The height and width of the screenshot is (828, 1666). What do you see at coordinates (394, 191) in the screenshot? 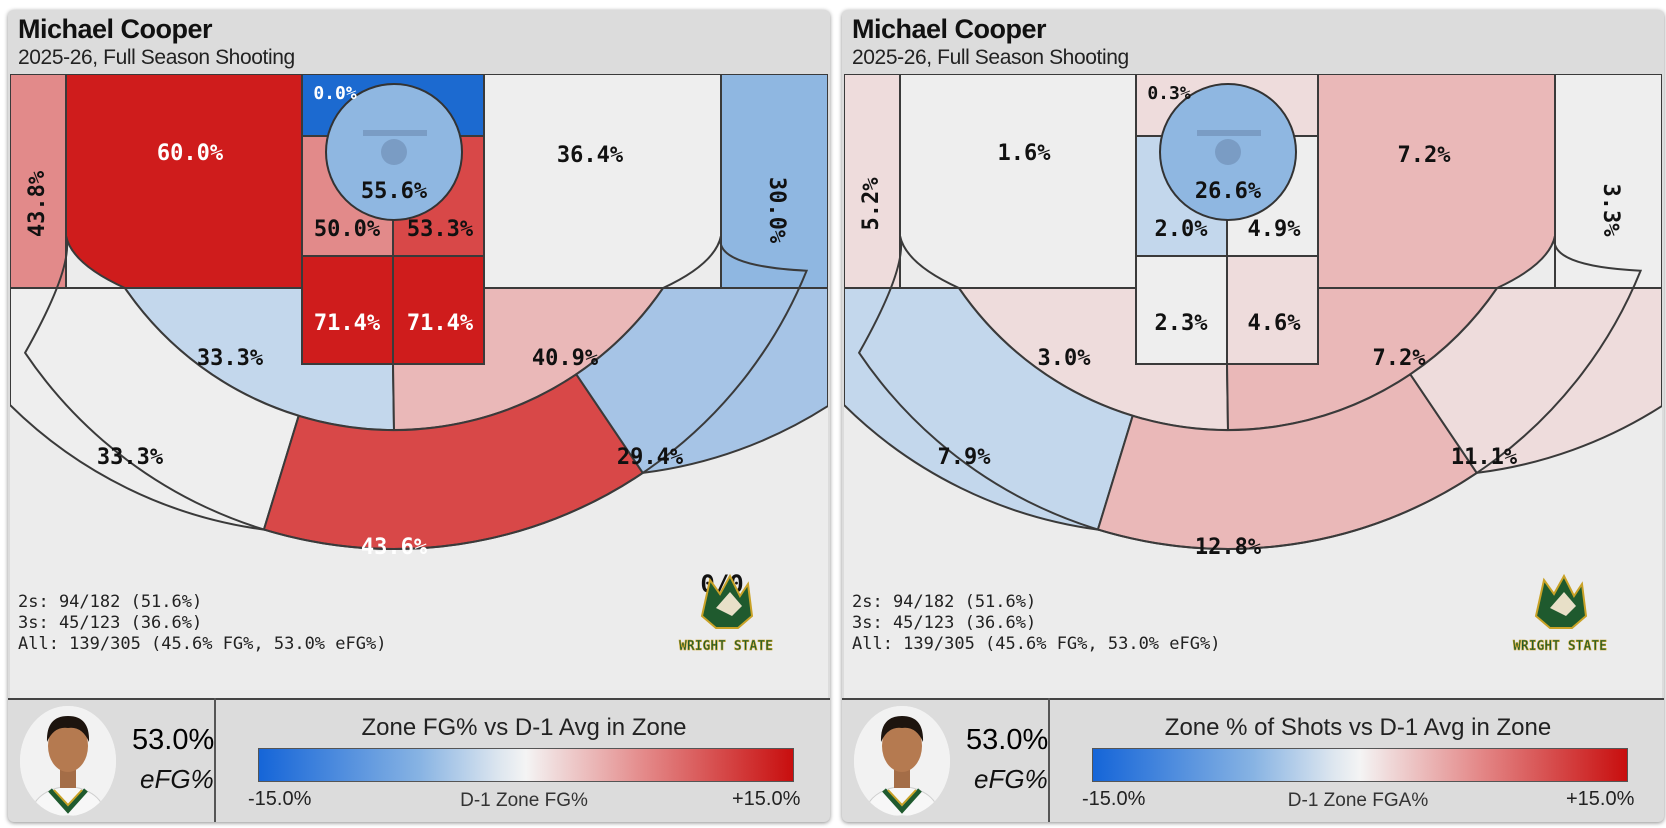
I see `zone-label-restricted-area: 55.6%` at bounding box center [394, 191].